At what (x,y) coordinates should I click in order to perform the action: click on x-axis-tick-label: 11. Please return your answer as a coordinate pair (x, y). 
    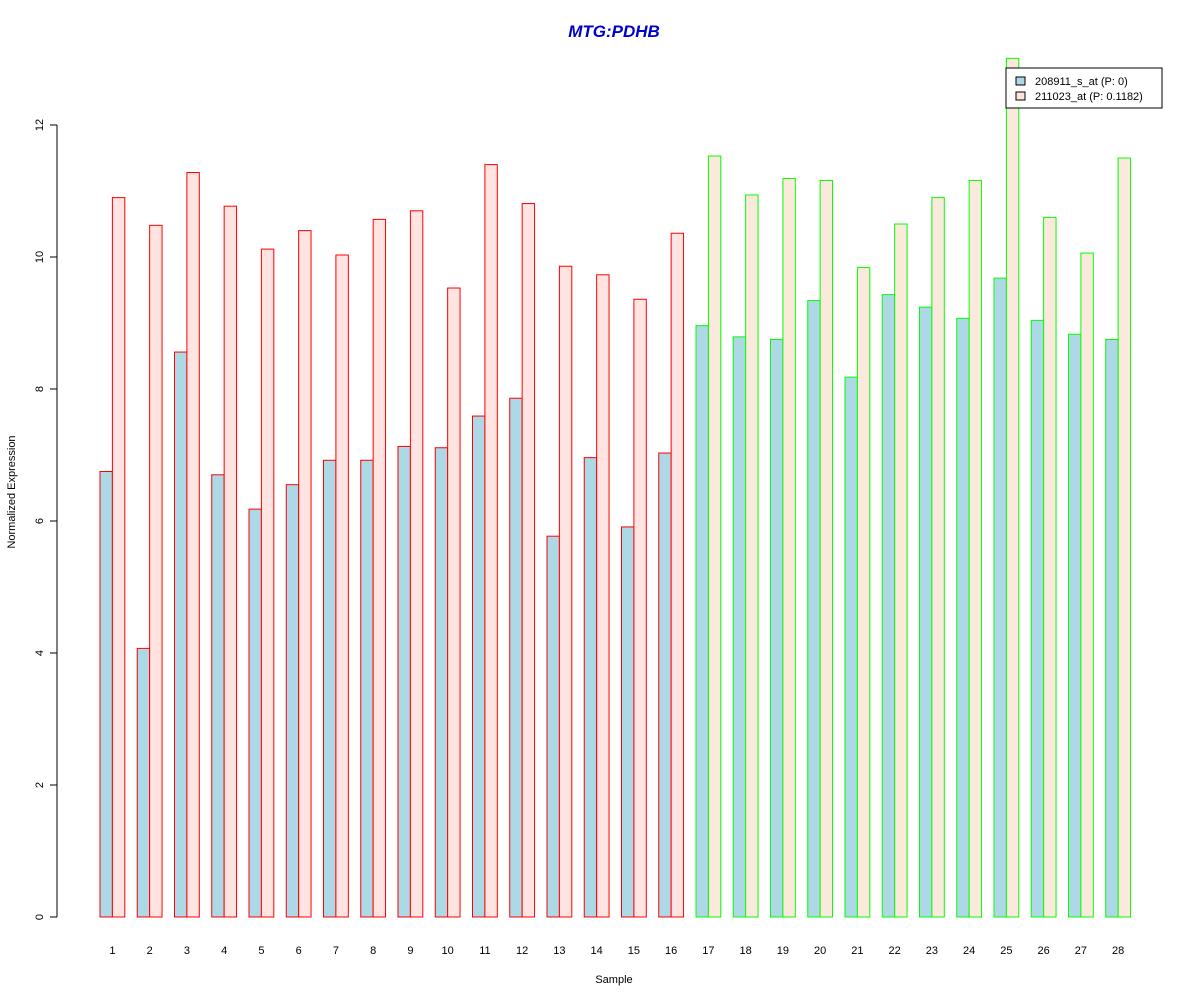
    Looking at the image, I should click on (484, 951).